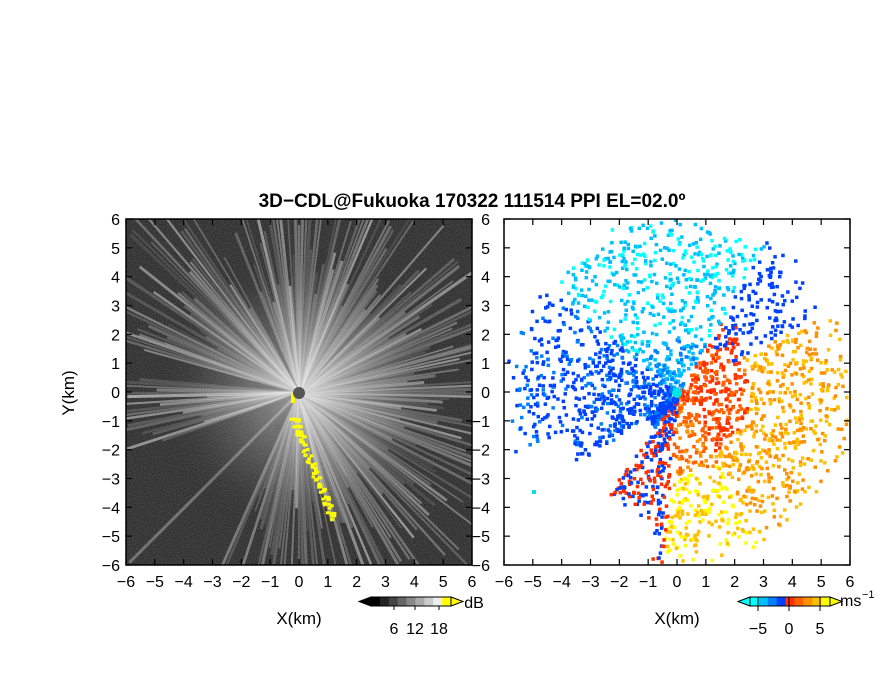  I want to click on right-colorbar-swatch, so click(781, 601).